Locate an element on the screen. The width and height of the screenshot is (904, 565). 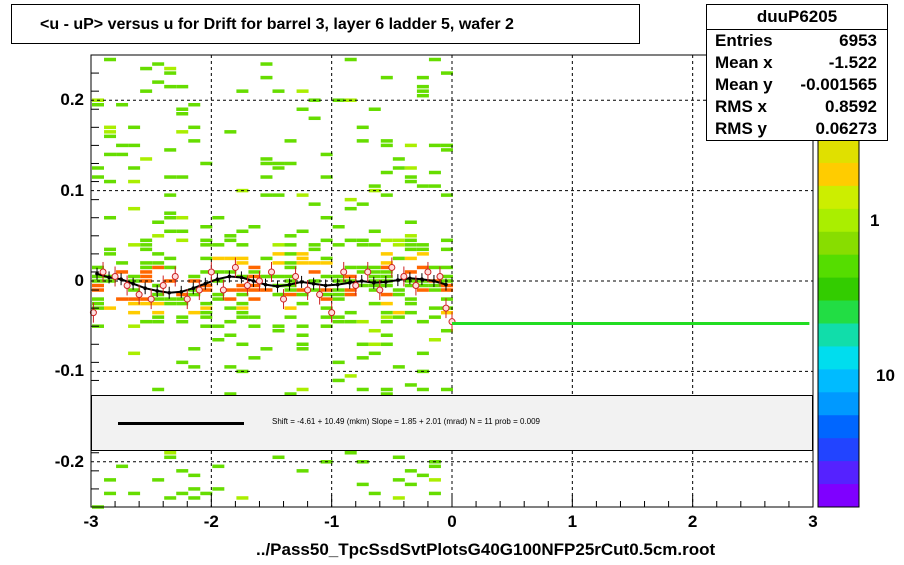
y-tick-label: 0.2 is located at coordinates (72, 100).